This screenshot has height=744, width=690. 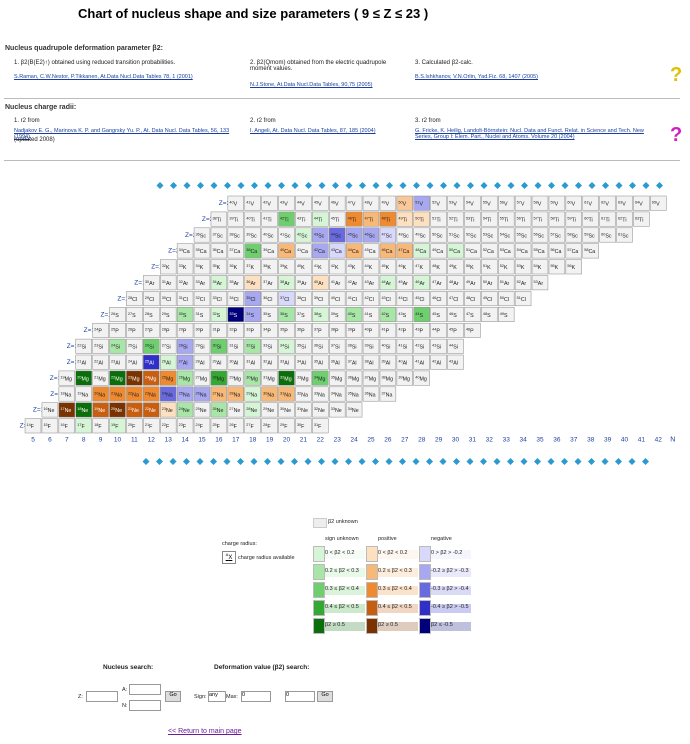 What do you see at coordinates (113, 393) in the screenshot?
I see `mass-number: 21` at bounding box center [113, 393].